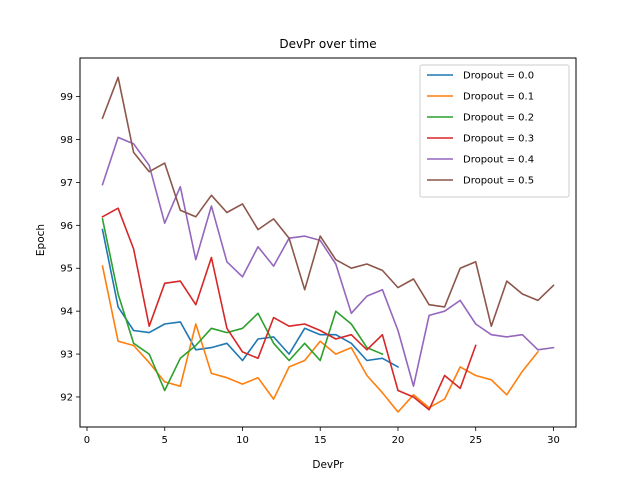 Image resolution: width=640 pixels, height=480 pixels. Describe the element at coordinates (41, 240) in the screenshot. I see `y-axis-label: Epoch` at that location.